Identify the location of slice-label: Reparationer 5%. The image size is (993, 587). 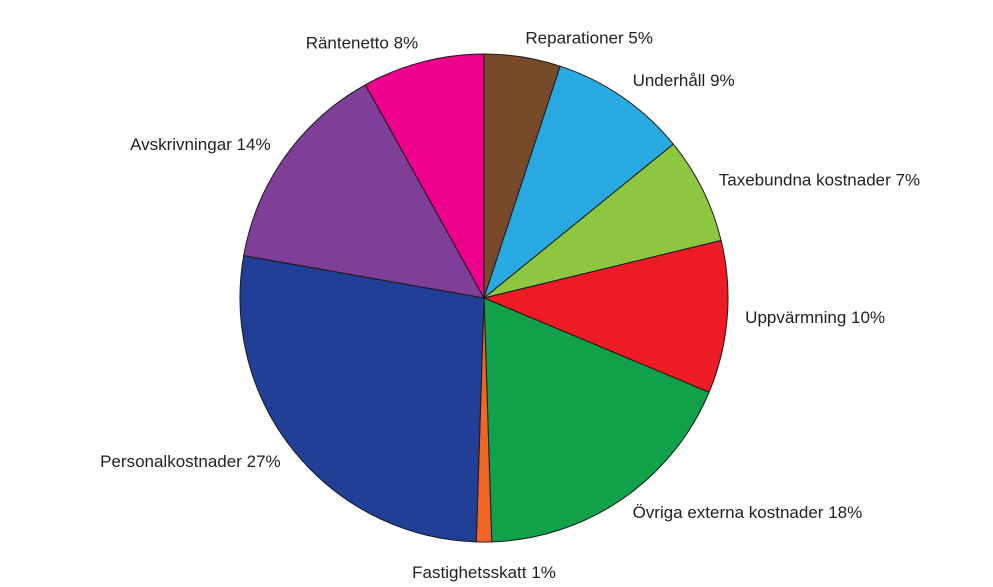
(589, 38).